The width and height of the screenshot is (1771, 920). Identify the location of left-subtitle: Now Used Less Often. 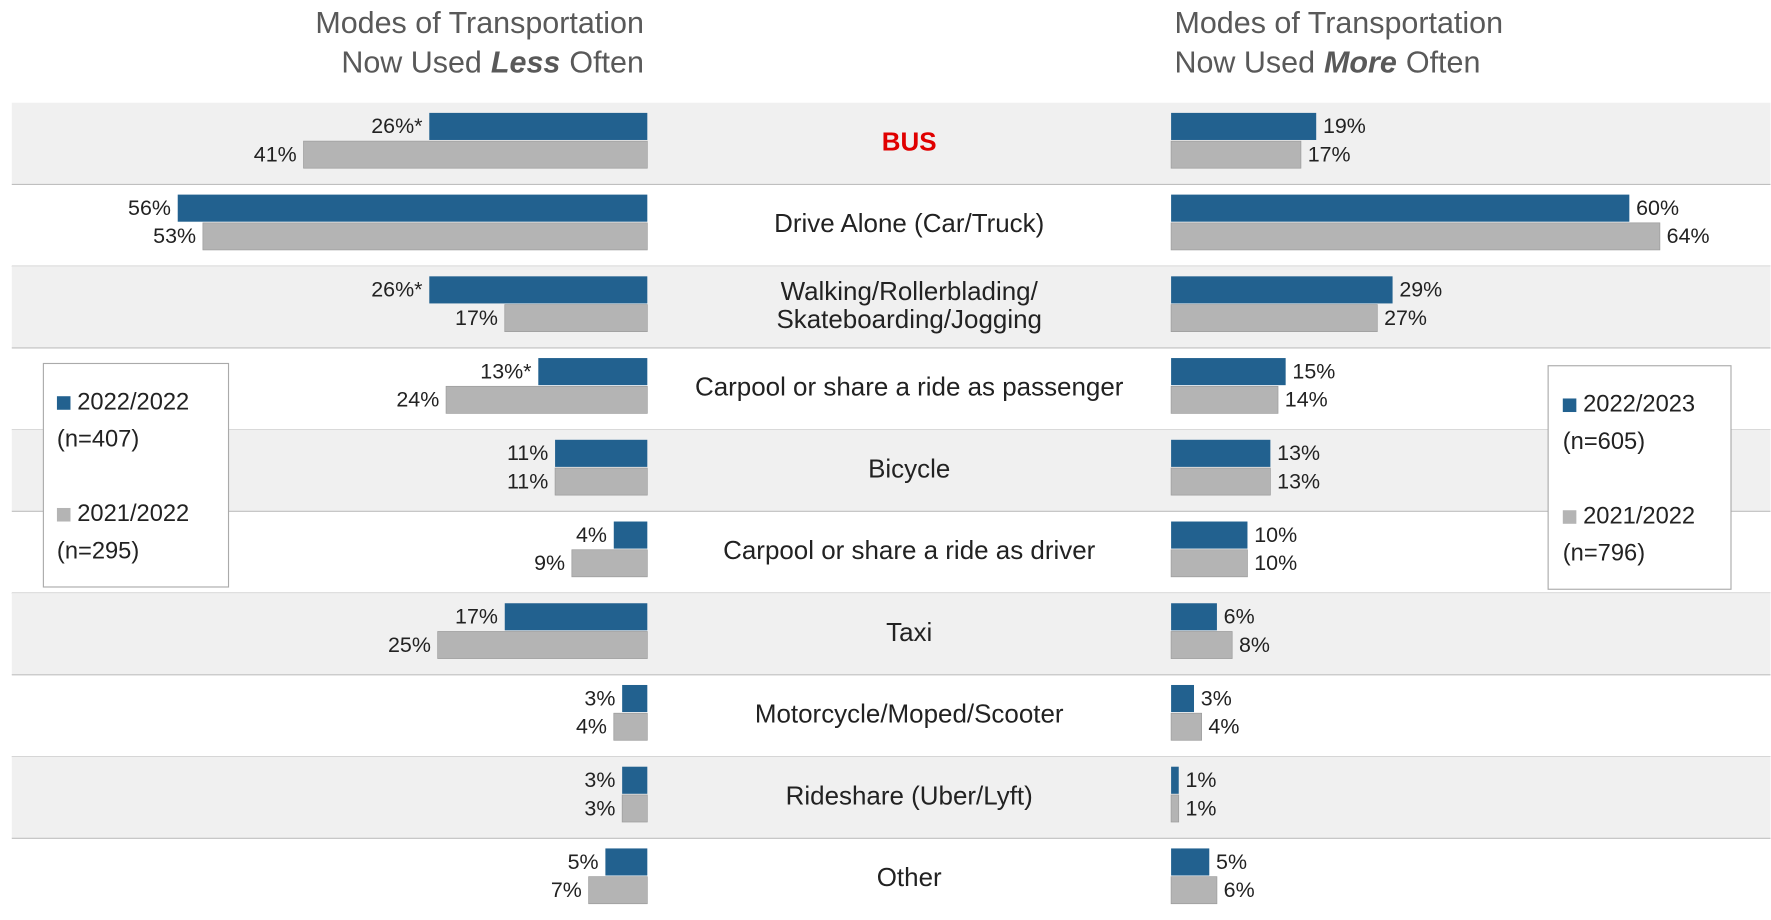
(492, 62).